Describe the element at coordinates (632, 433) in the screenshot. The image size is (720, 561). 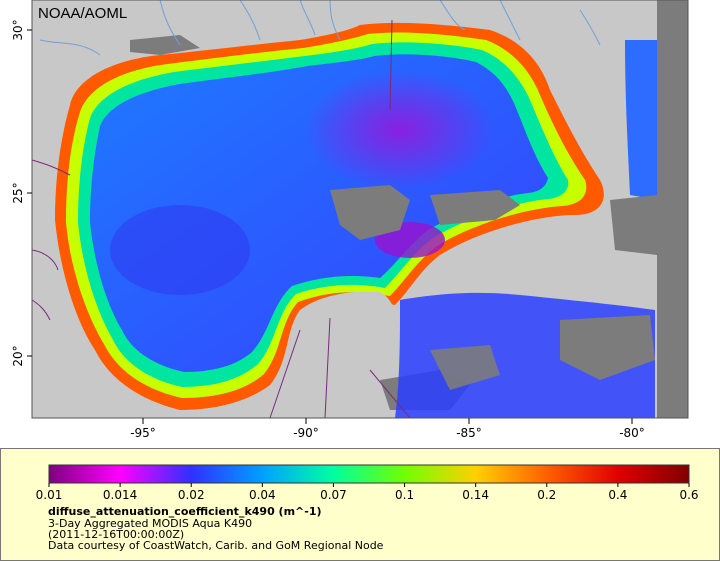
I see `lon-tick-label: -80°` at that location.